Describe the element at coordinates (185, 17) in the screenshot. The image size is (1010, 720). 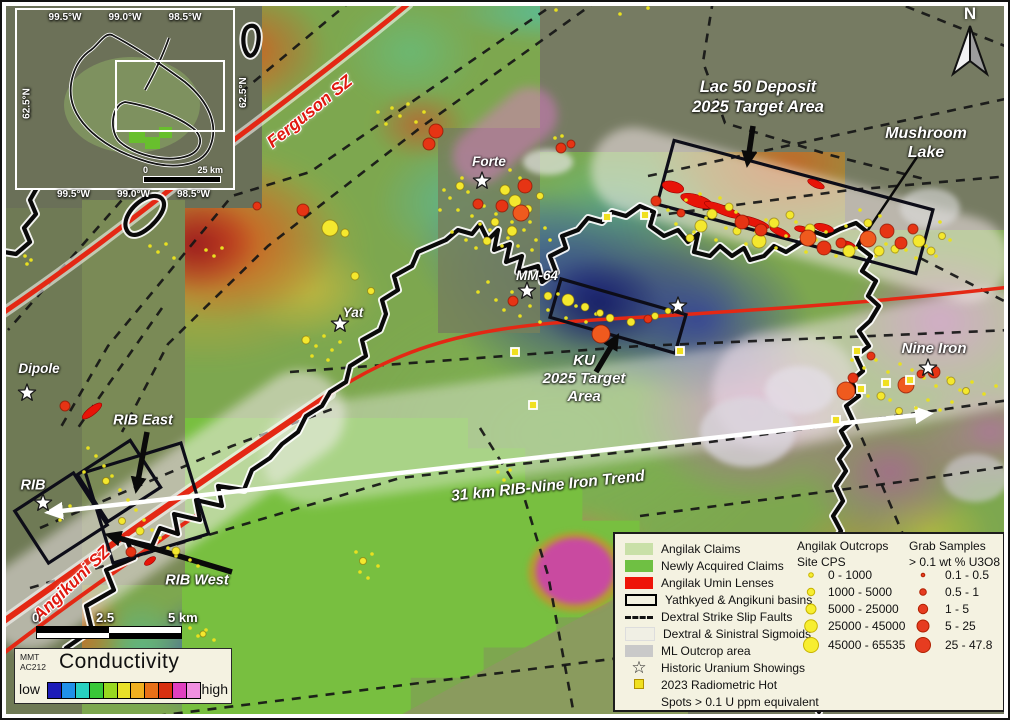
I see `inset-coord-label: 98.5°W` at that location.